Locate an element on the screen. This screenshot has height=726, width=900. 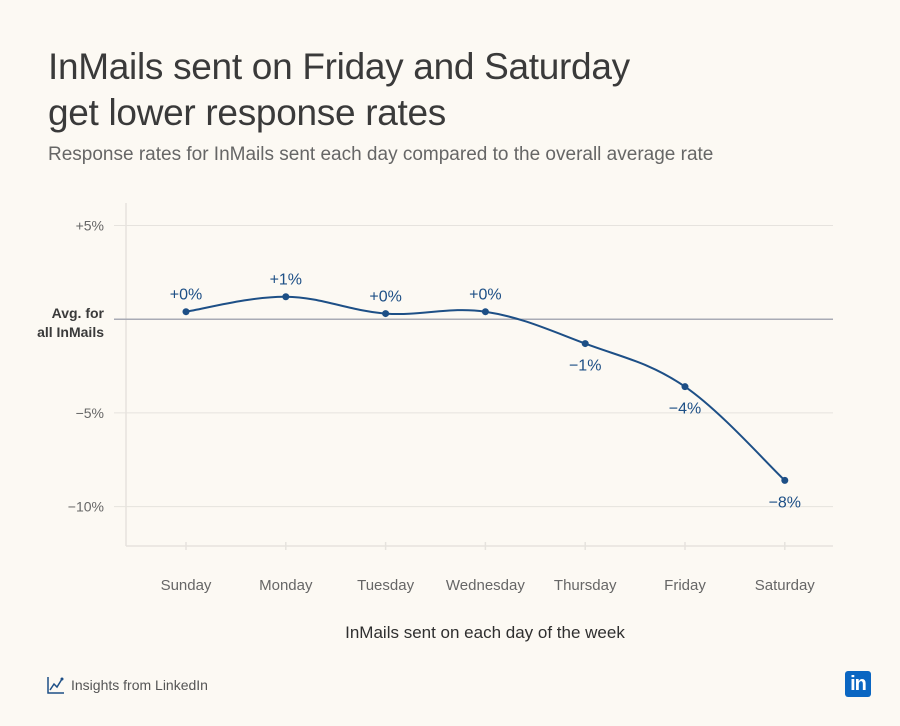
data-label: +1% is located at coordinates (286, 280).